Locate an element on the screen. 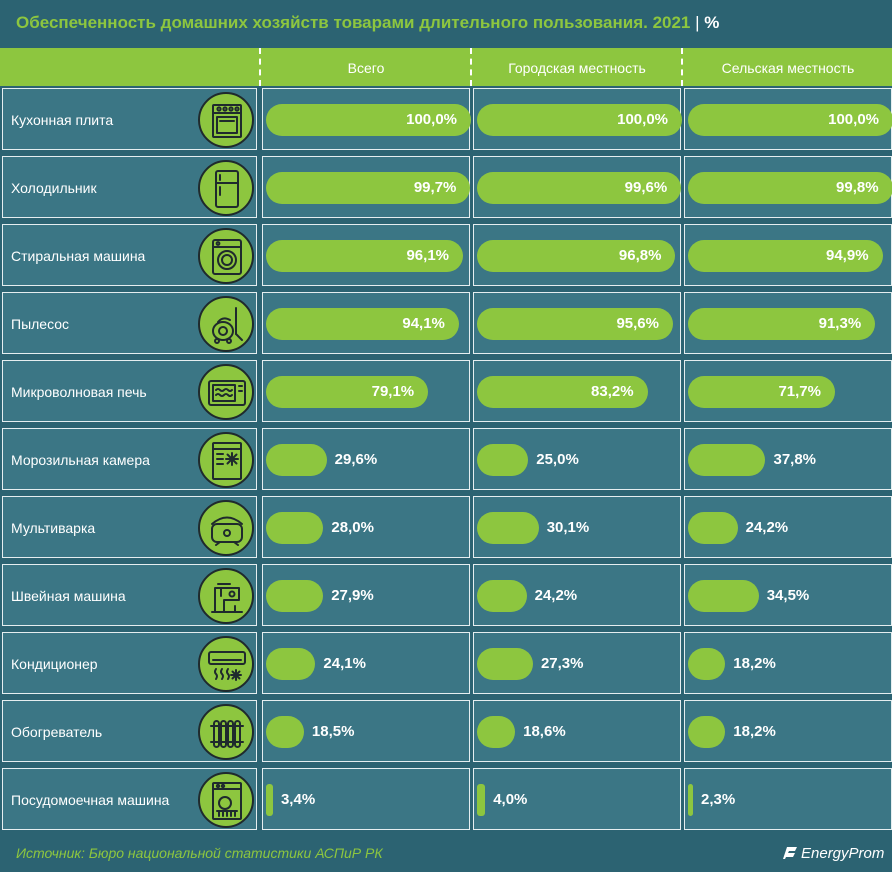  value-label-total: 100,0% is located at coordinates (431, 119).